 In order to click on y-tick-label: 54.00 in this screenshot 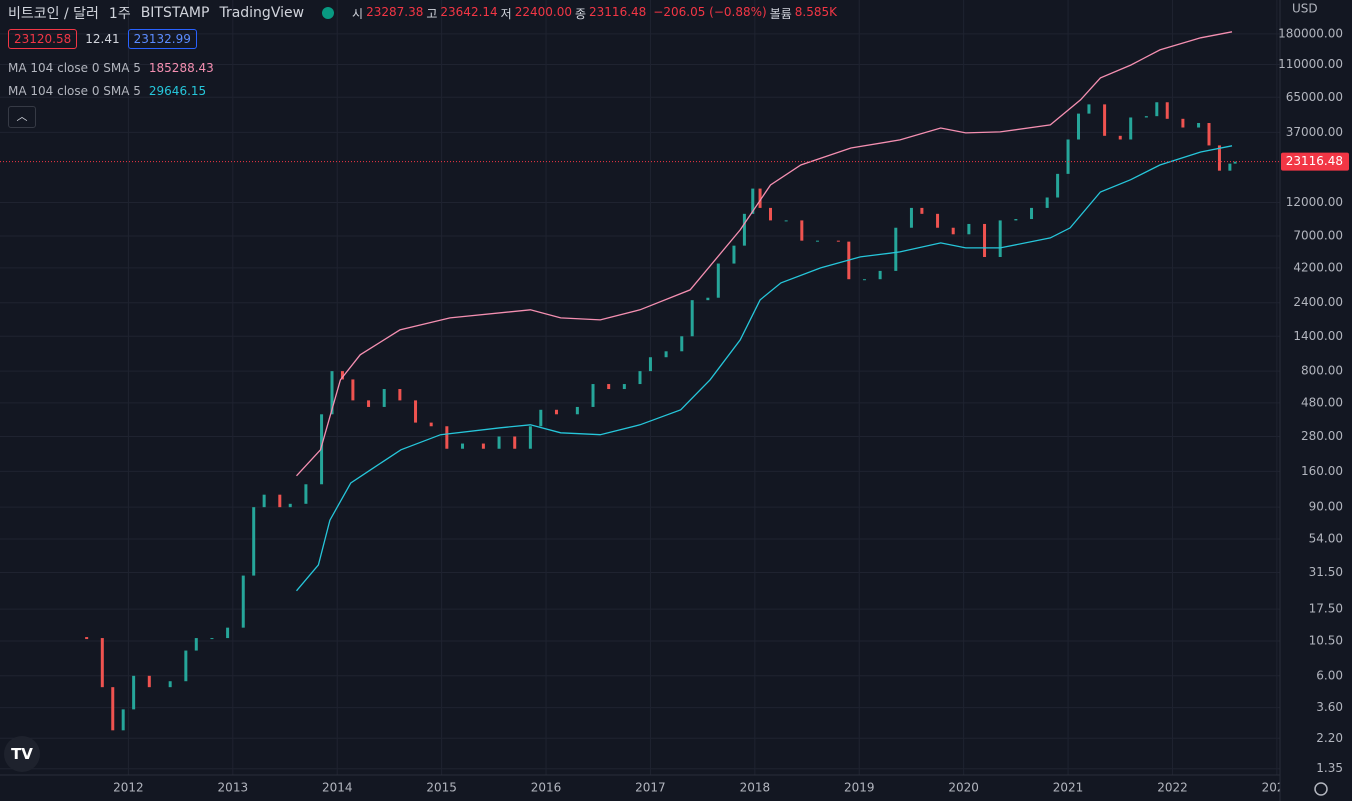, I will do `click(1326, 538)`.